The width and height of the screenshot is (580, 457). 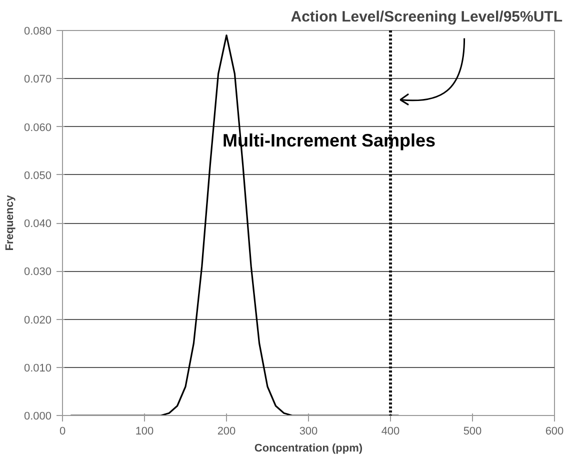 I want to click on y-axis-title: Frequency, so click(x=10, y=222).